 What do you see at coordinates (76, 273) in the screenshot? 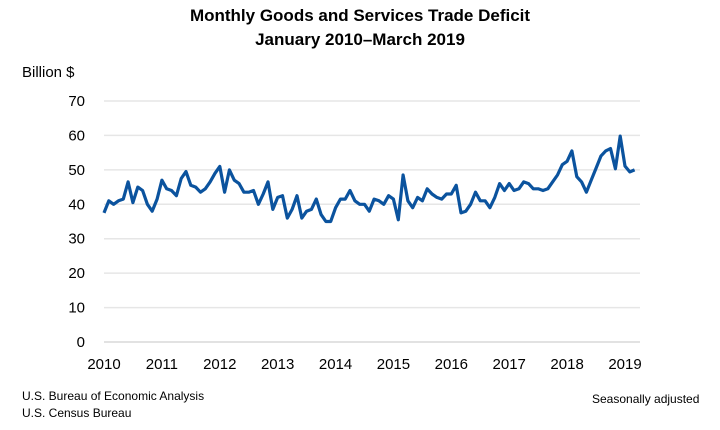
I see `y-tick-label: 20` at bounding box center [76, 273].